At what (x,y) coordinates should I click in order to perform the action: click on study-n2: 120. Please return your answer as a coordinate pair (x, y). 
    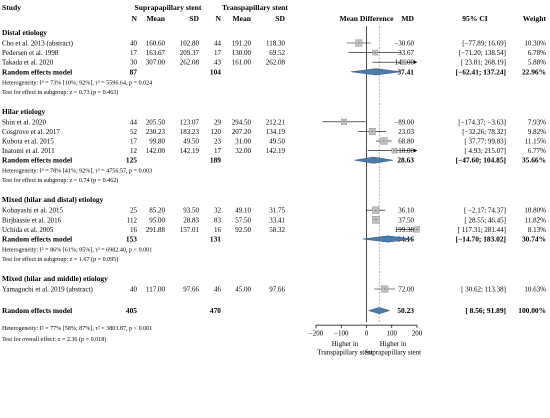
    Looking at the image, I should click on (216, 132).